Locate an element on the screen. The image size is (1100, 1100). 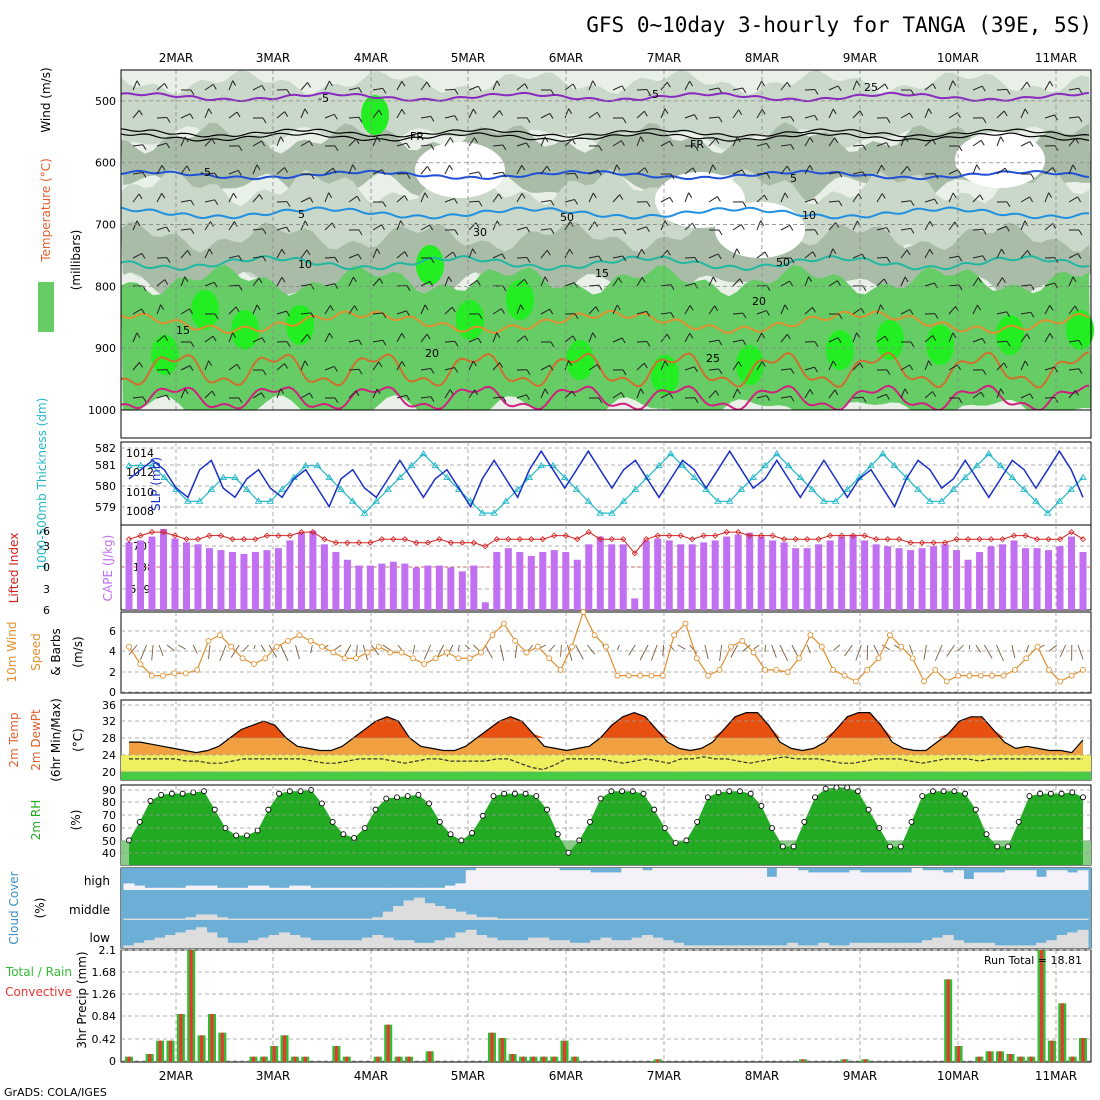
precip-axis-label: 3hr Precip (mm) is located at coordinates (82, 999).